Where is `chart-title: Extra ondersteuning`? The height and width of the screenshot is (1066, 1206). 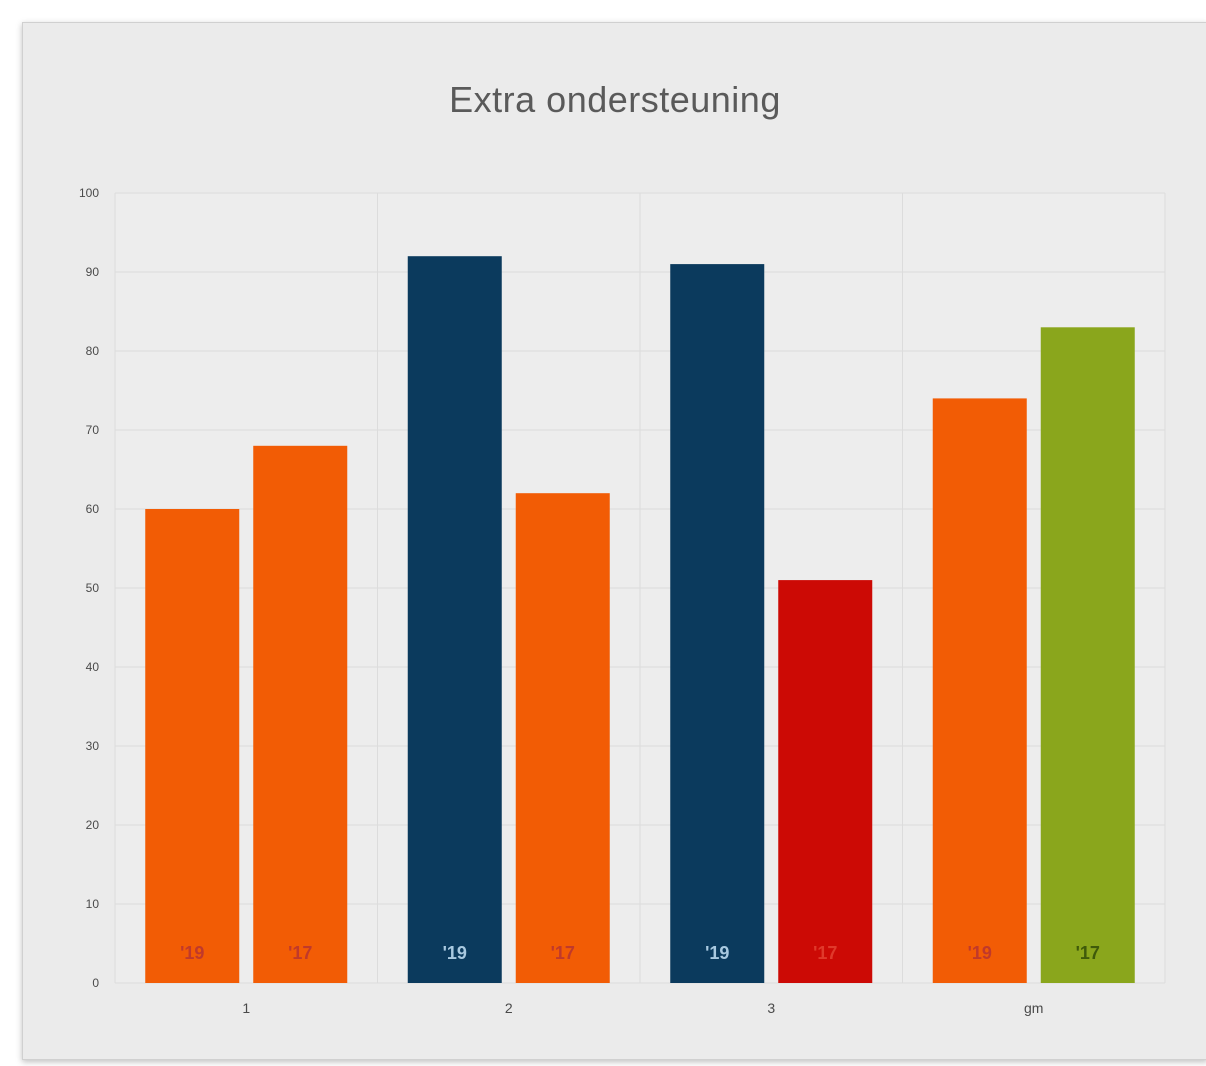 chart-title: Extra ondersteuning is located at coordinates (615, 99).